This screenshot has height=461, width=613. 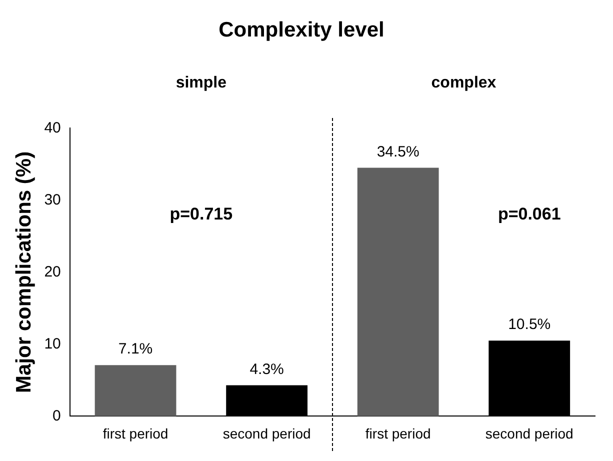 I want to click on data-label: 7.1%, so click(x=135, y=349).